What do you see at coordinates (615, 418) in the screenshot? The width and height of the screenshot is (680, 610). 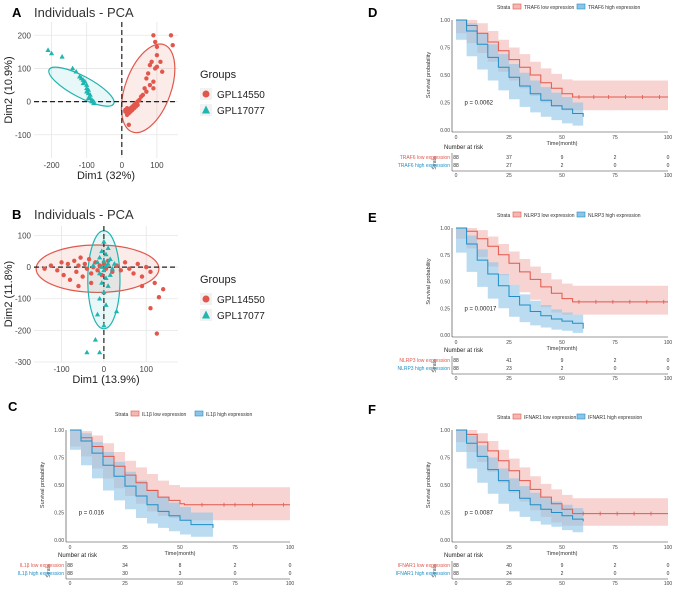 I see `legend-label-high: IFNAR1 high expression` at bounding box center [615, 418].